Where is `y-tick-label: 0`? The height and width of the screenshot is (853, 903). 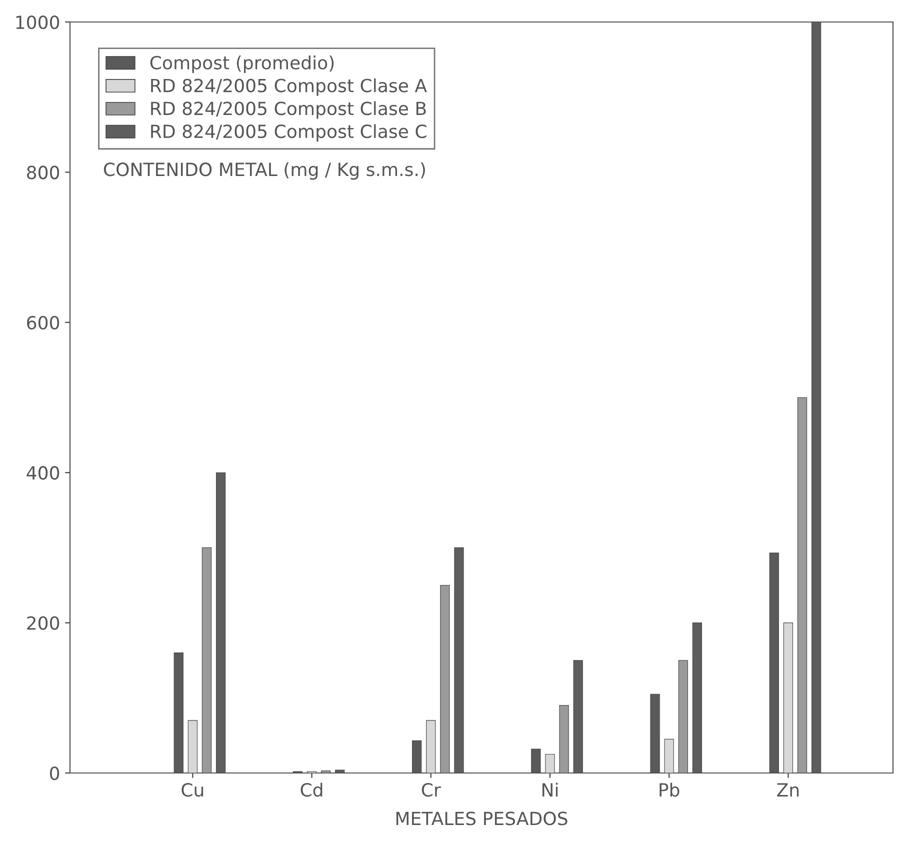
y-tick-label: 0 is located at coordinates (55, 773).